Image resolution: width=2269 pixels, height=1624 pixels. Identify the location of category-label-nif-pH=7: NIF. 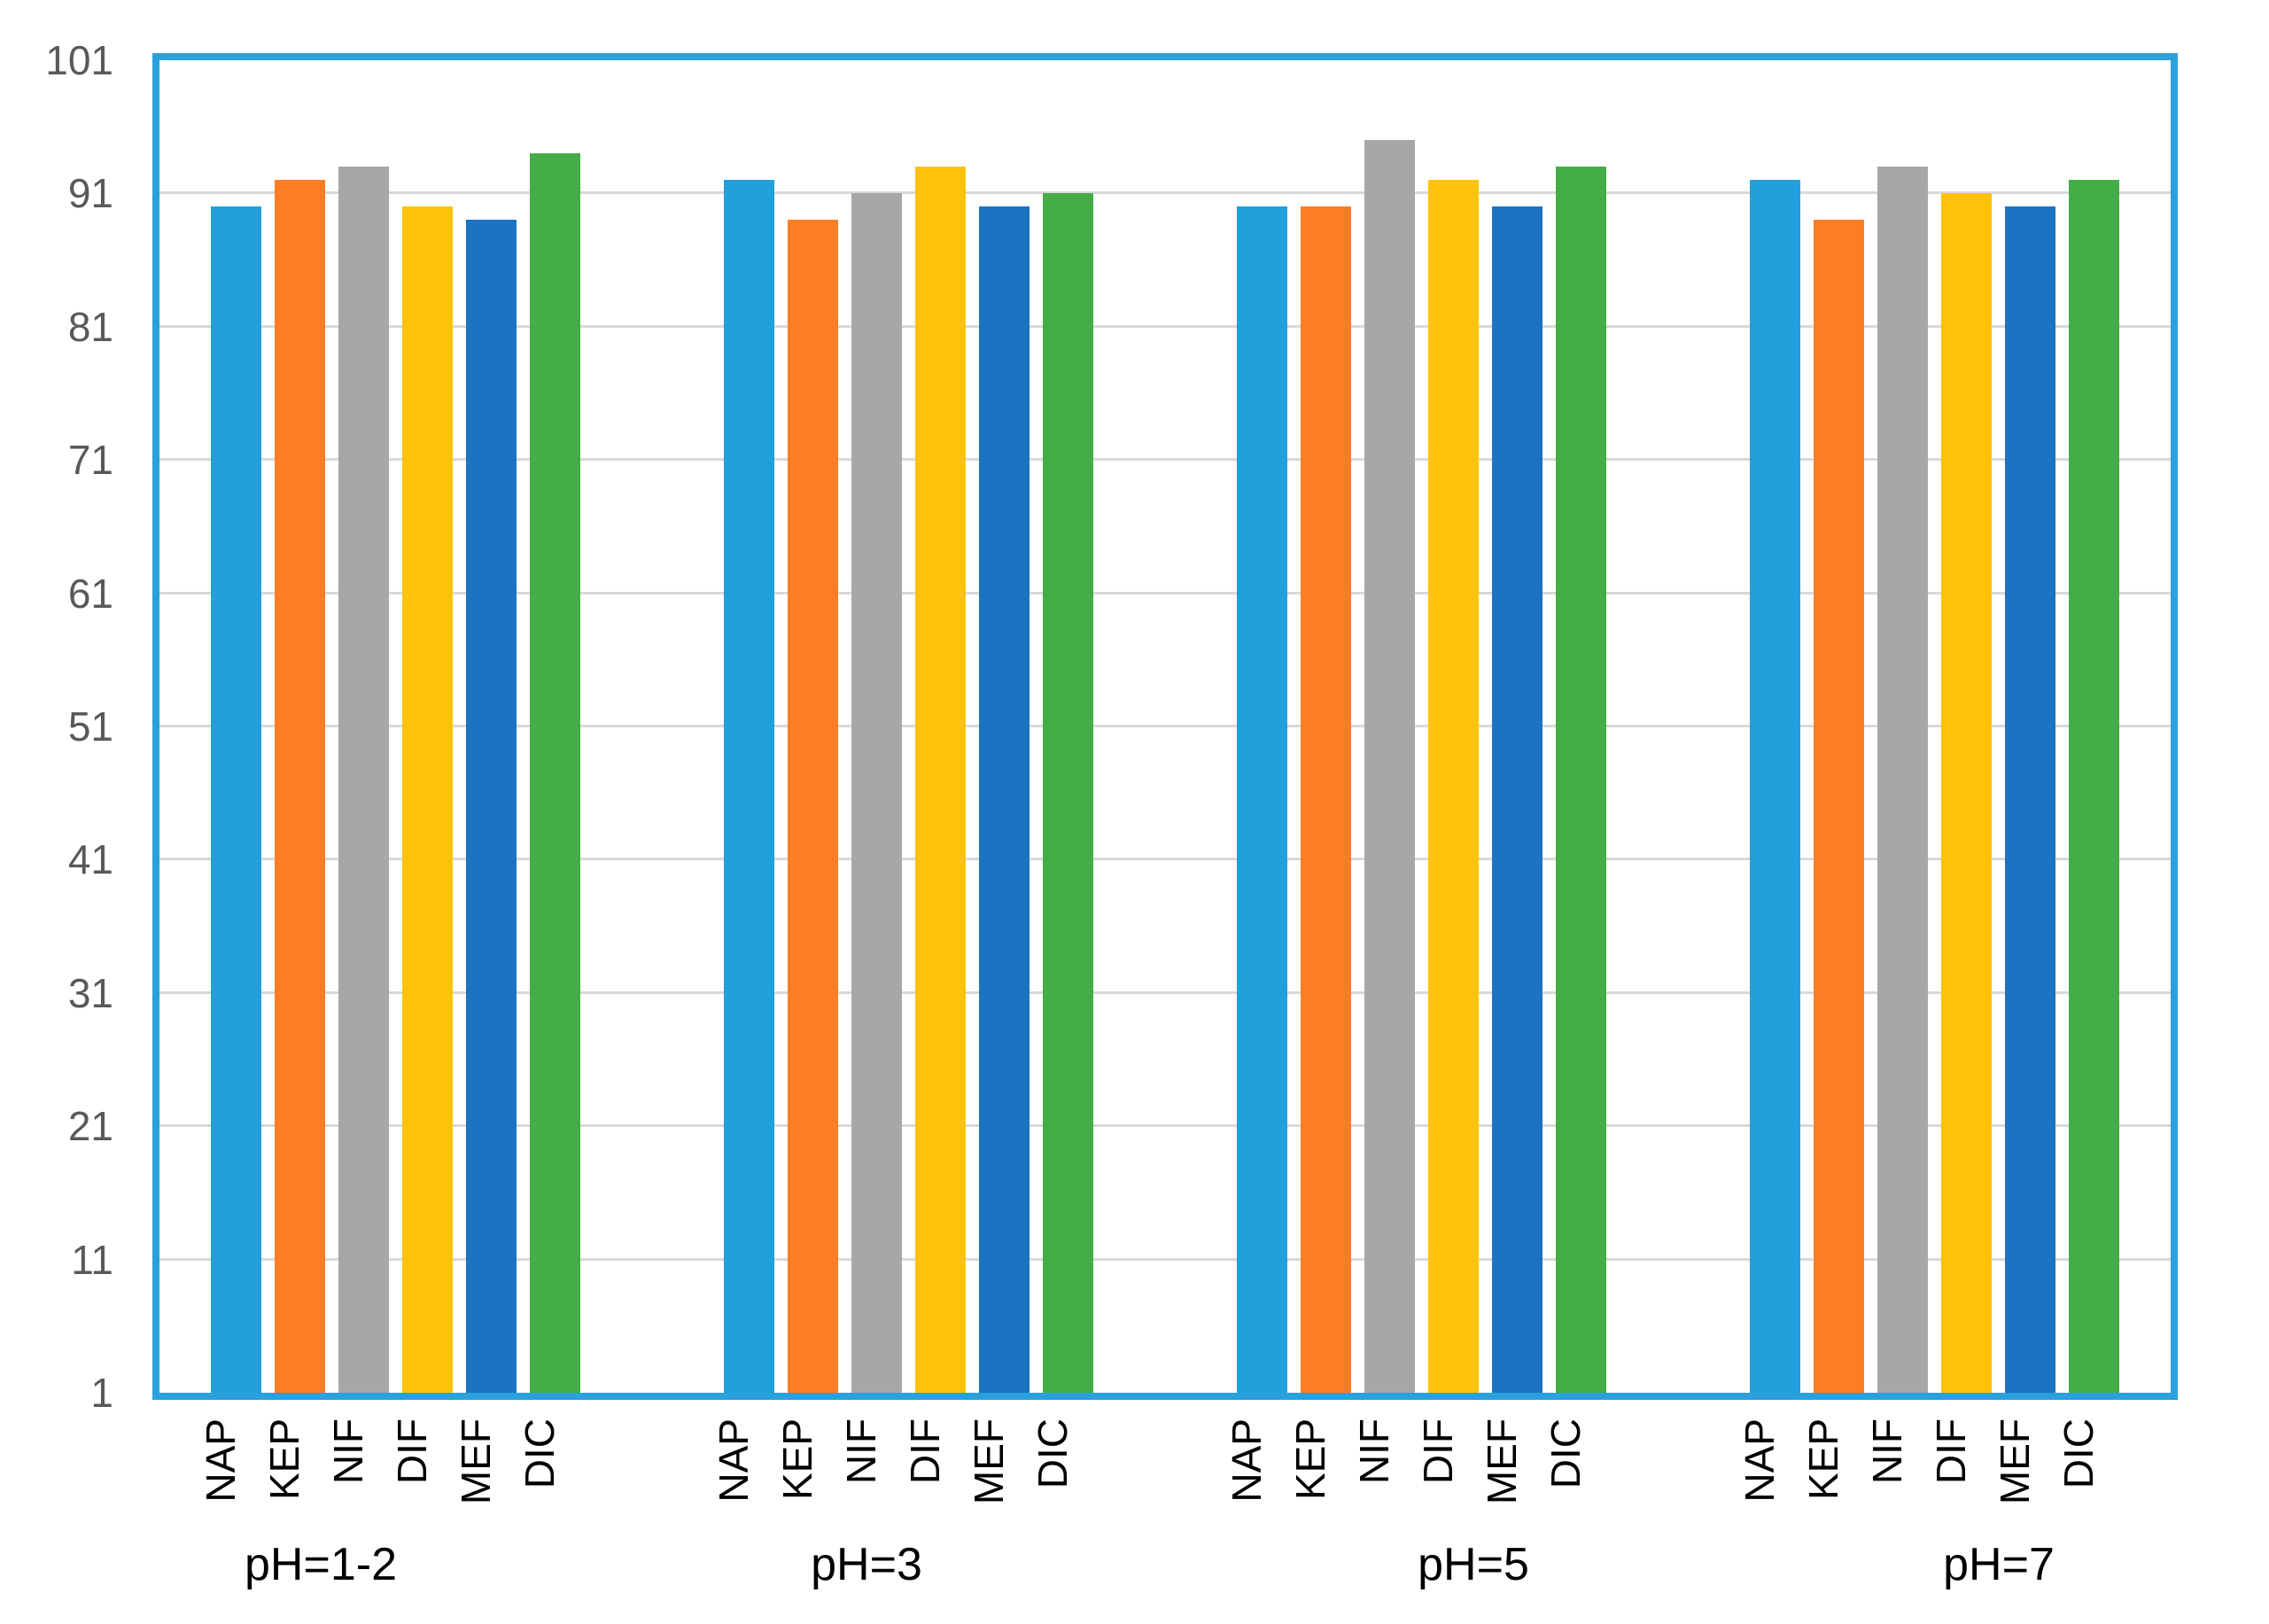
(1886, 1451).